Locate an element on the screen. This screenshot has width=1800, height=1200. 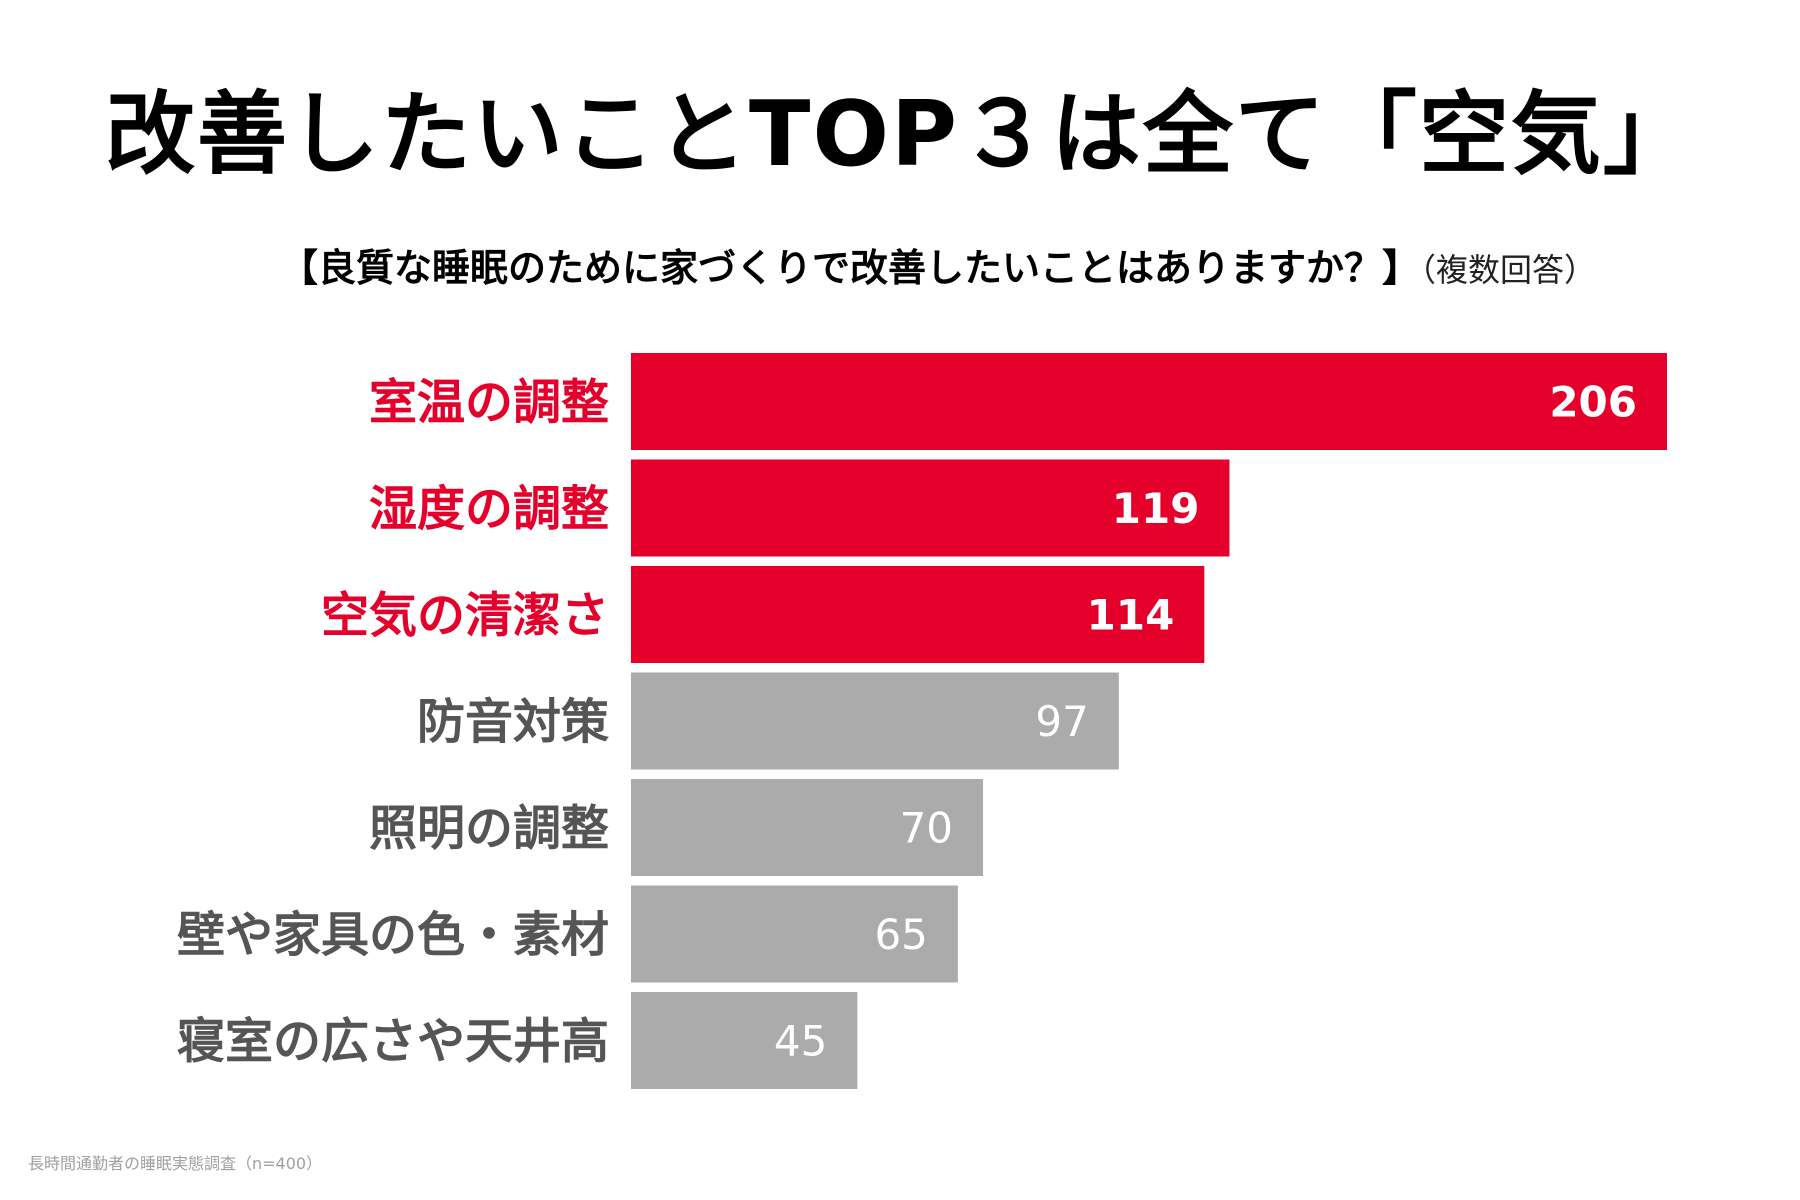
category-label-2: 湿度の調整 is located at coordinates (489, 509).